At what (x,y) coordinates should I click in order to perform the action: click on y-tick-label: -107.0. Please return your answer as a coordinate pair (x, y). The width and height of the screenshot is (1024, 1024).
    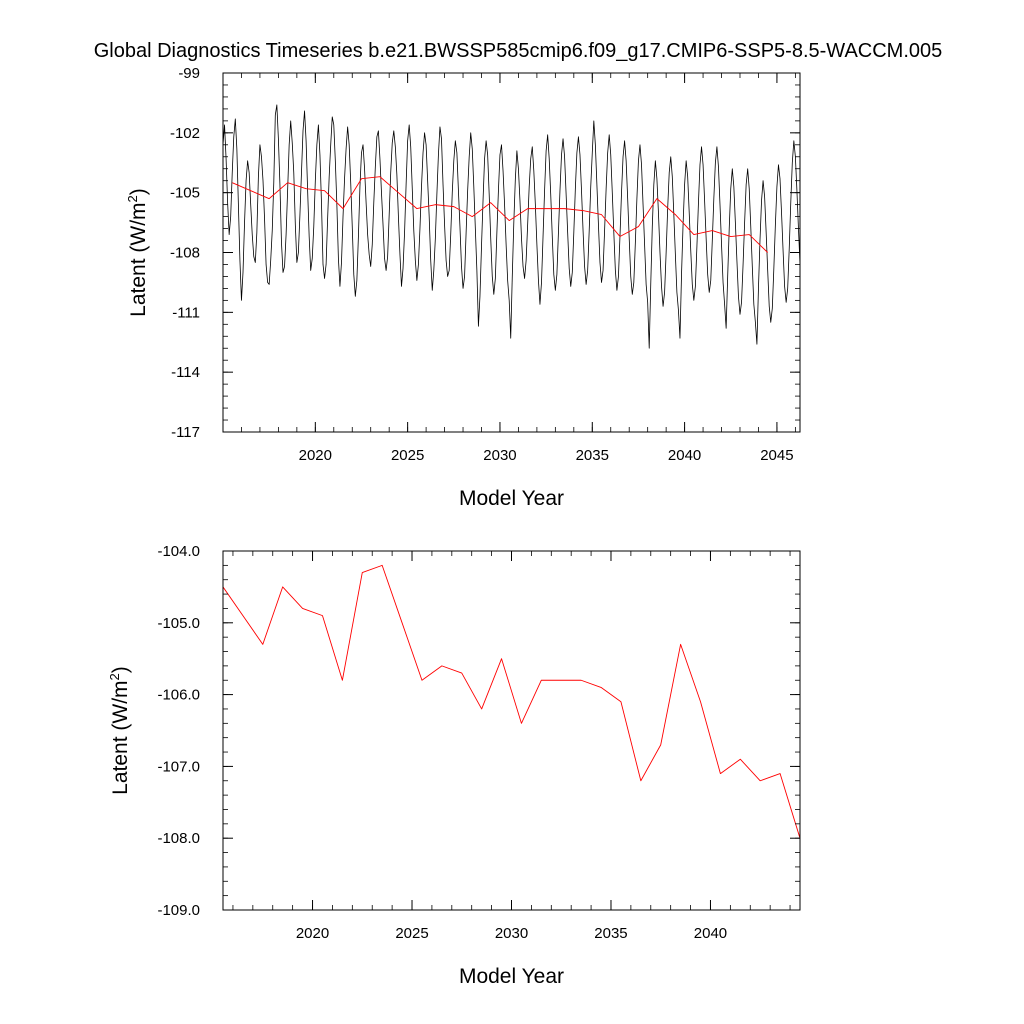
    Looking at the image, I should click on (178, 766).